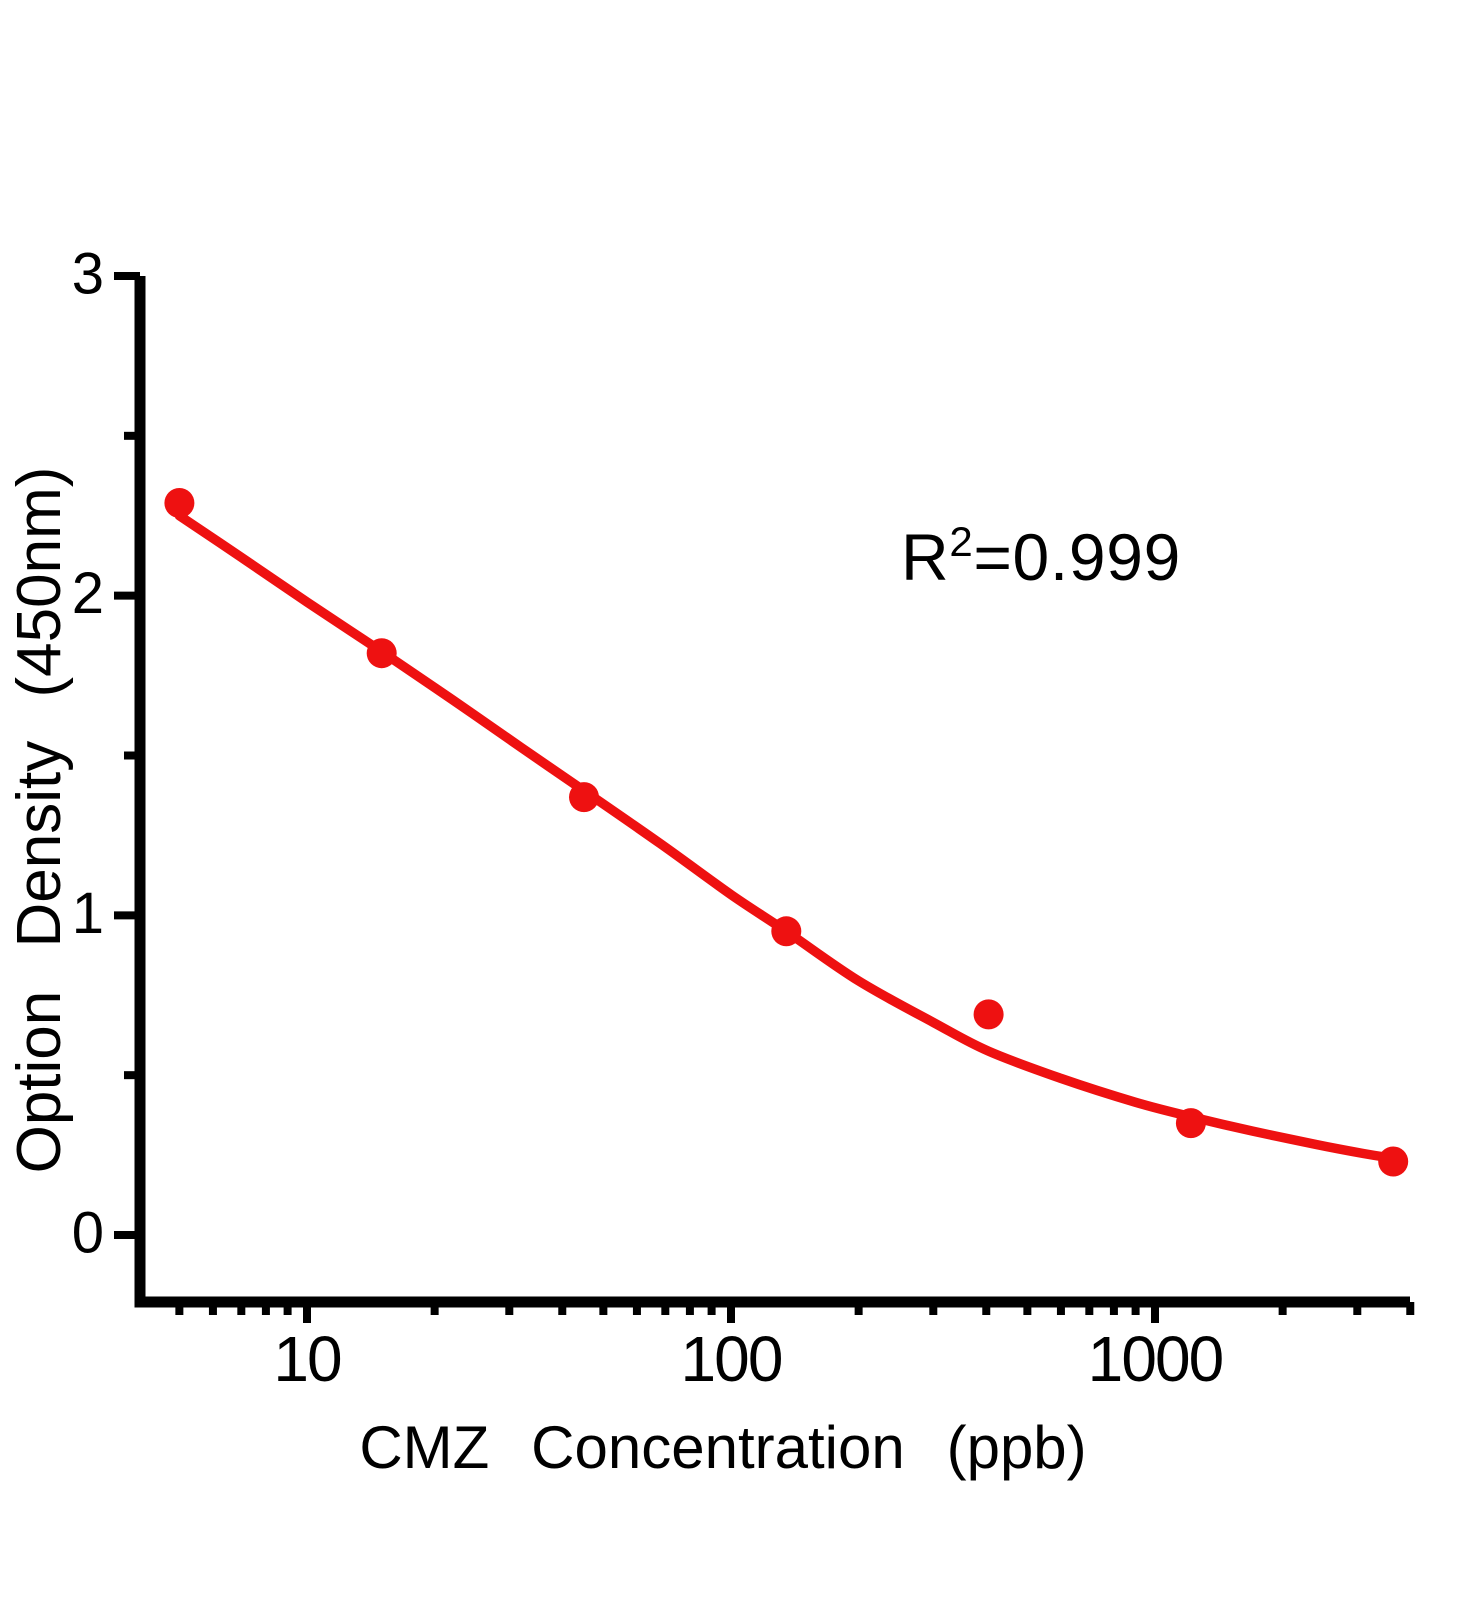  Describe the element at coordinates (88, 913) in the screenshot. I see `y-tick-label: 1` at that location.